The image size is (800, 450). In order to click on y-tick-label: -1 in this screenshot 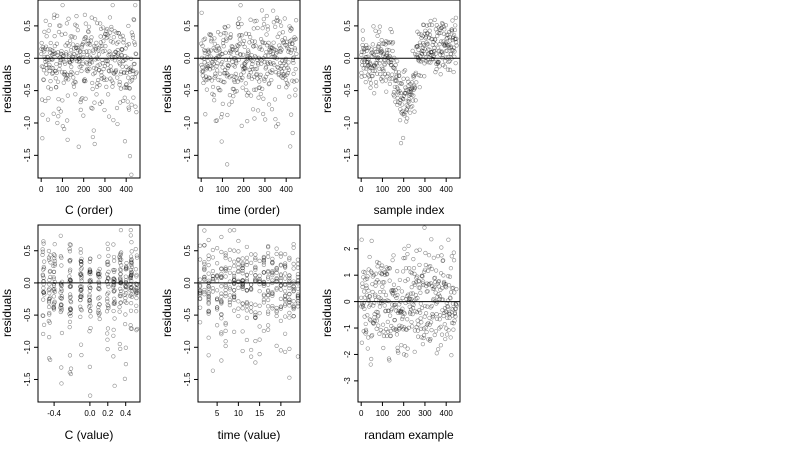, I will do `click(347, 328)`.